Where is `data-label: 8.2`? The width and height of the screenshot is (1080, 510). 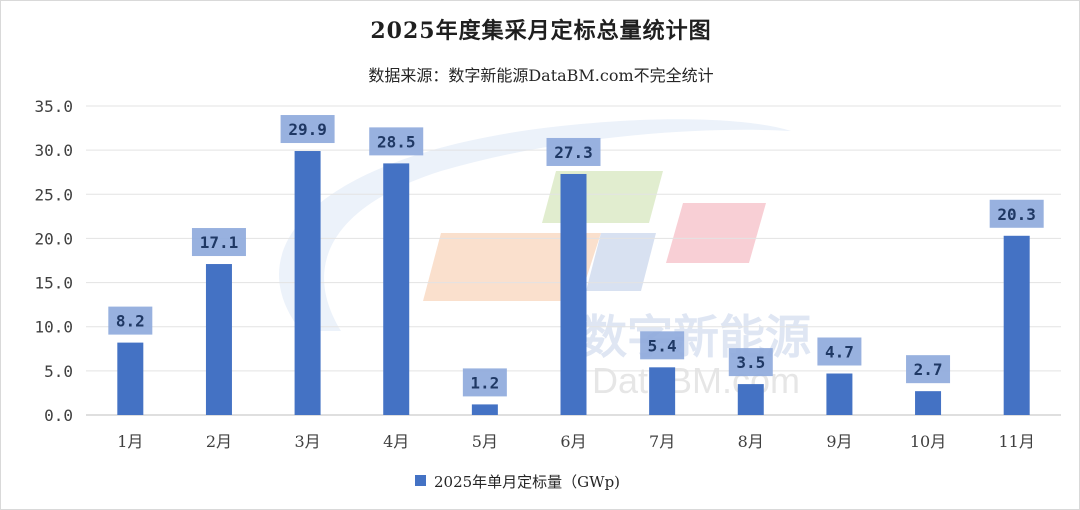 data-label: 8.2 is located at coordinates (130, 321).